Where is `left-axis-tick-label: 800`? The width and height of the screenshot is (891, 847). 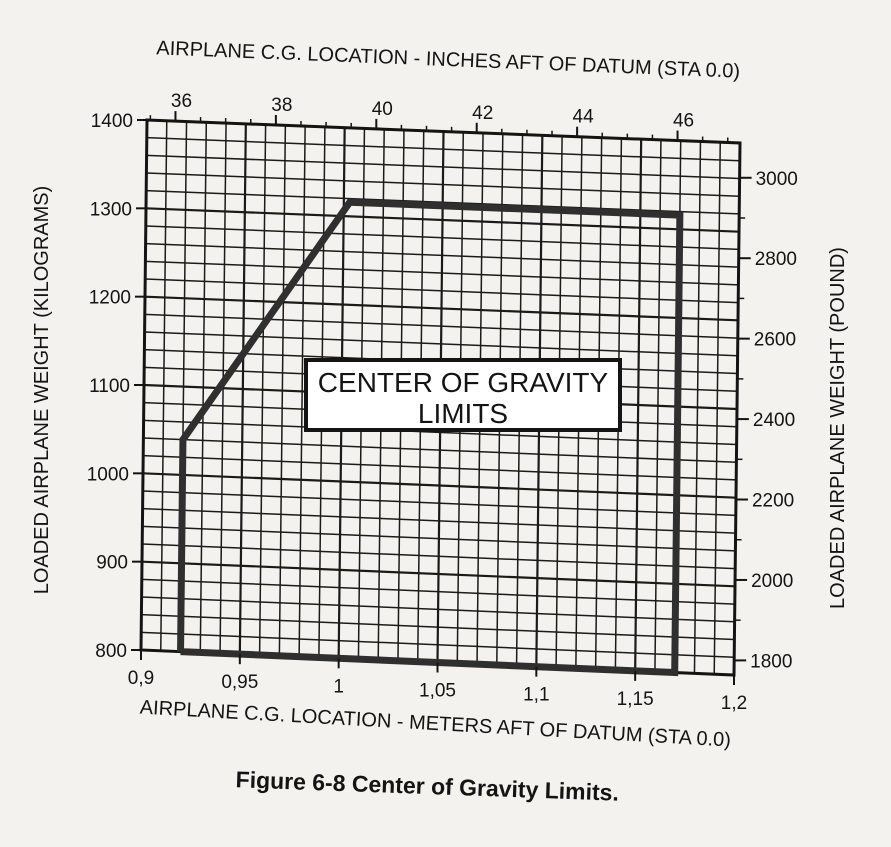 left-axis-tick-label: 800 is located at coordinates (111, 651).